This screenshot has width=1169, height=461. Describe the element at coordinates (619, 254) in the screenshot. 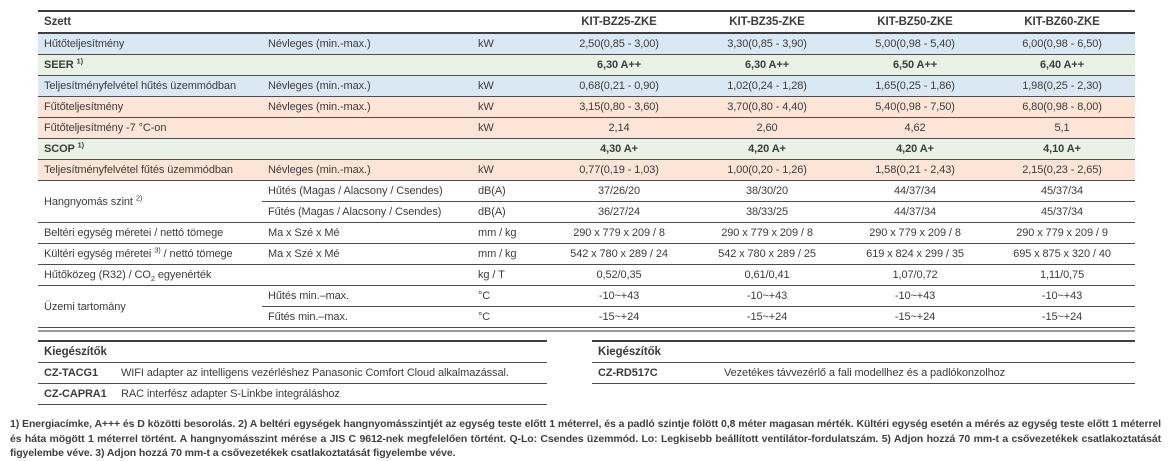

I see `spec-value: 542 x 780 x 289 / 24` at that location.